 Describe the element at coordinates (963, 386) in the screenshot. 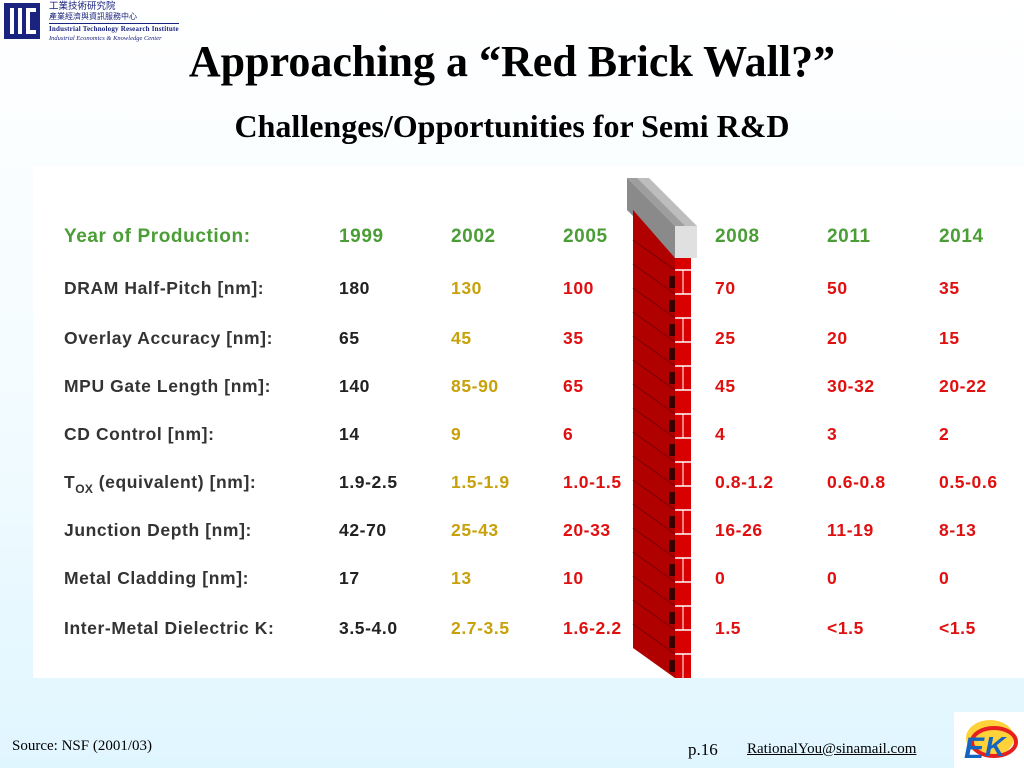

I see `table-cell: 20-22` at that location.